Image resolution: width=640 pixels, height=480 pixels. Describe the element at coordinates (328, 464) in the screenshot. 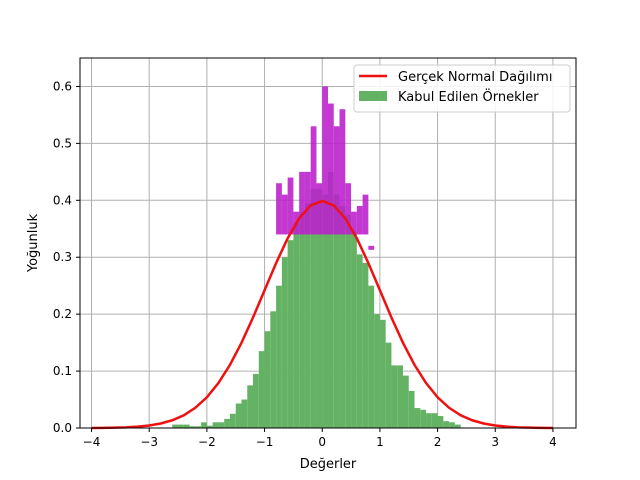

I see `x-axis-label: Değerler` at that location.